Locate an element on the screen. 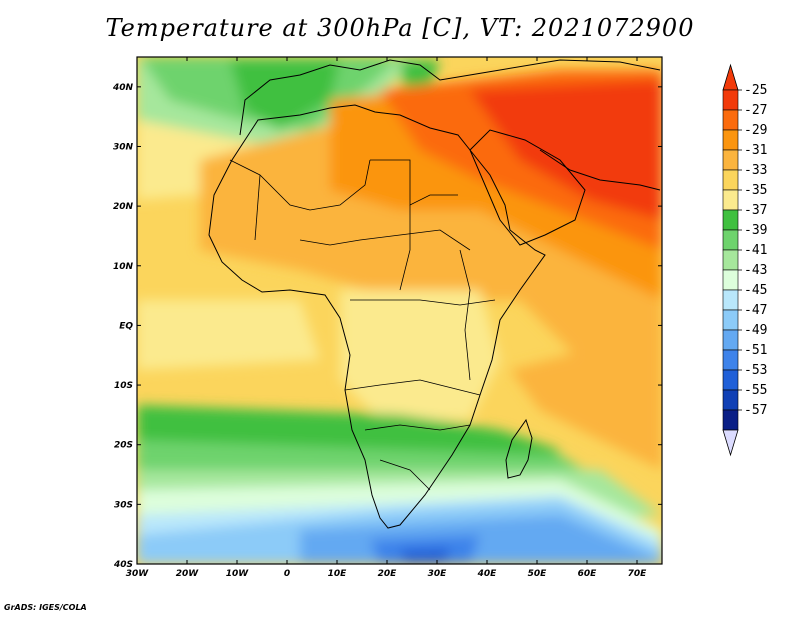 This screenshot has width=800, height=618. colorbar-label: -37 is located at coordinates (755, 210).